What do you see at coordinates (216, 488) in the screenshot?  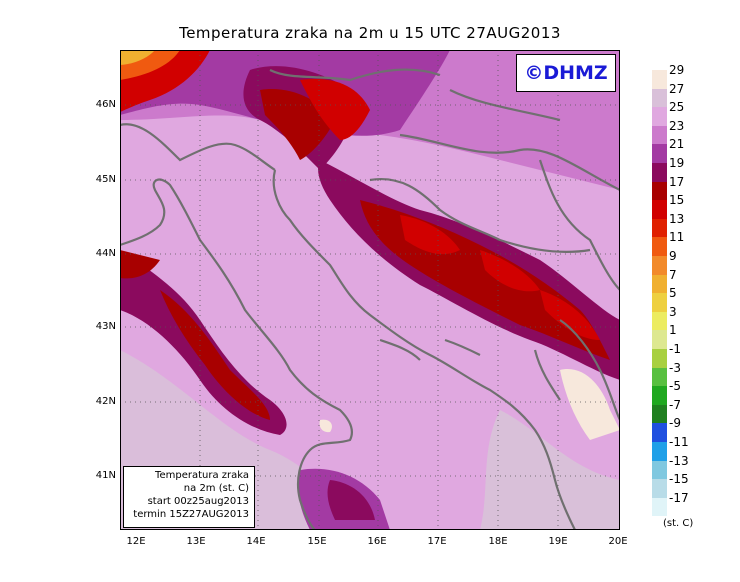 I see `info-line-2: na 2m (st. C)` at bounding box center [216, 488].